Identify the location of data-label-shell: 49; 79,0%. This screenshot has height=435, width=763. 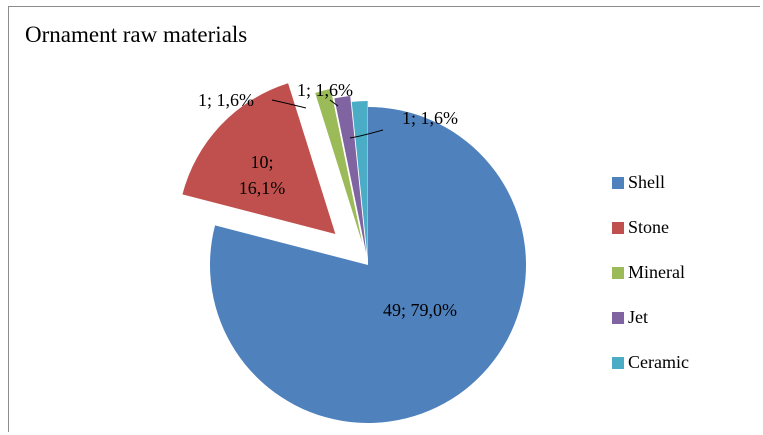
(420, 310).